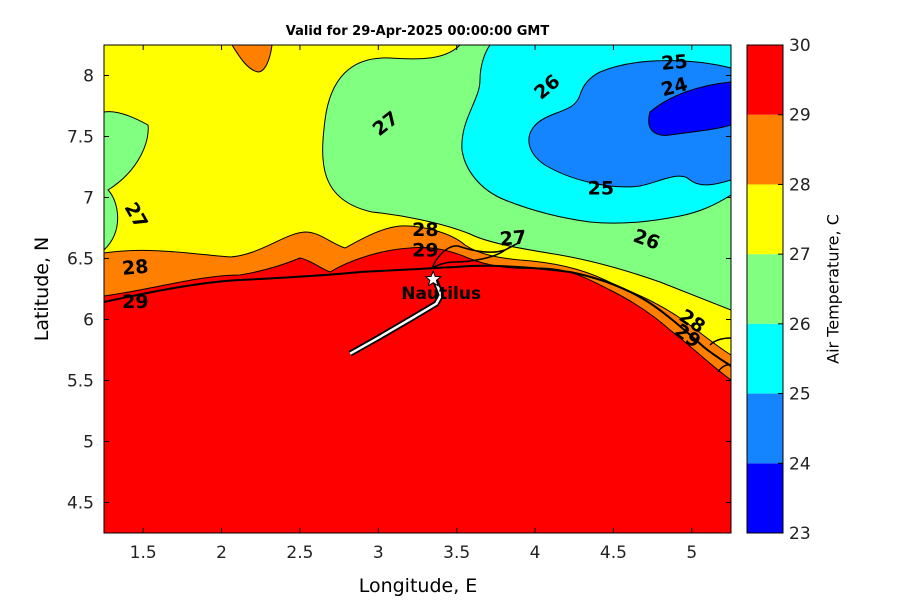  I want to click on x-tick-label: 3, so click(378, 553).